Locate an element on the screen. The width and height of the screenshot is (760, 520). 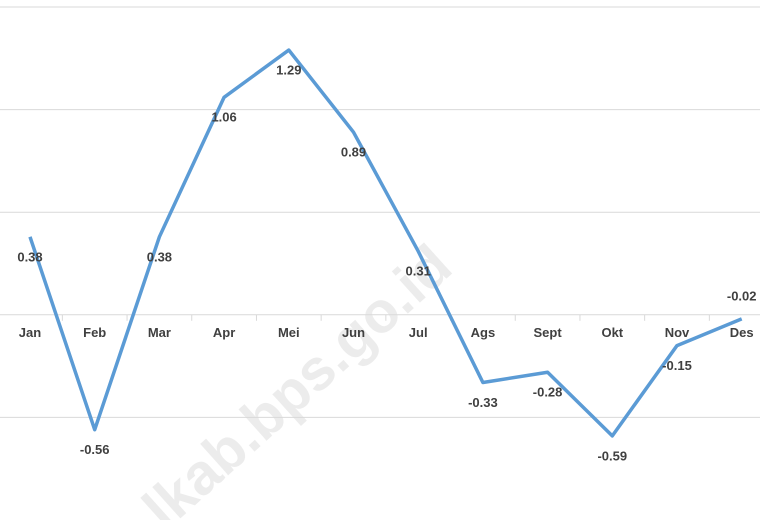
x-tick-label: Feb is located at coordinates (94, 332).